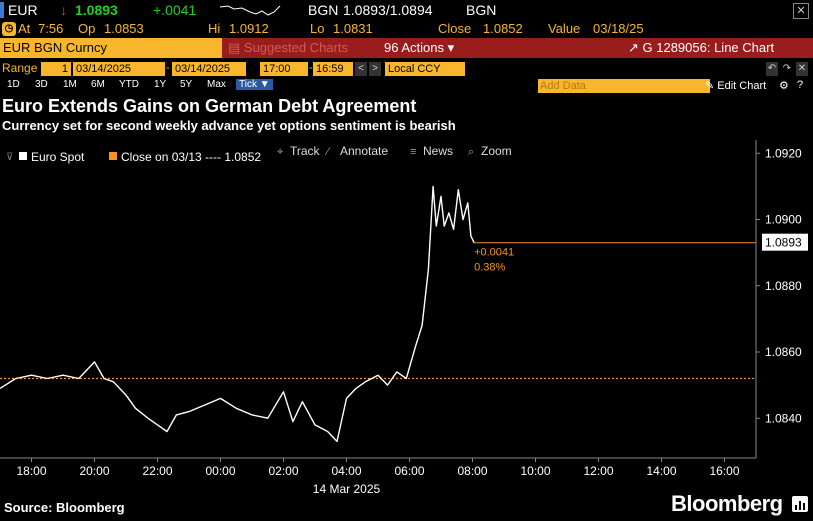  Describe the element at coordinates (425, 69) in the screenshot. I see `currency-select: Local CCY` at that location.